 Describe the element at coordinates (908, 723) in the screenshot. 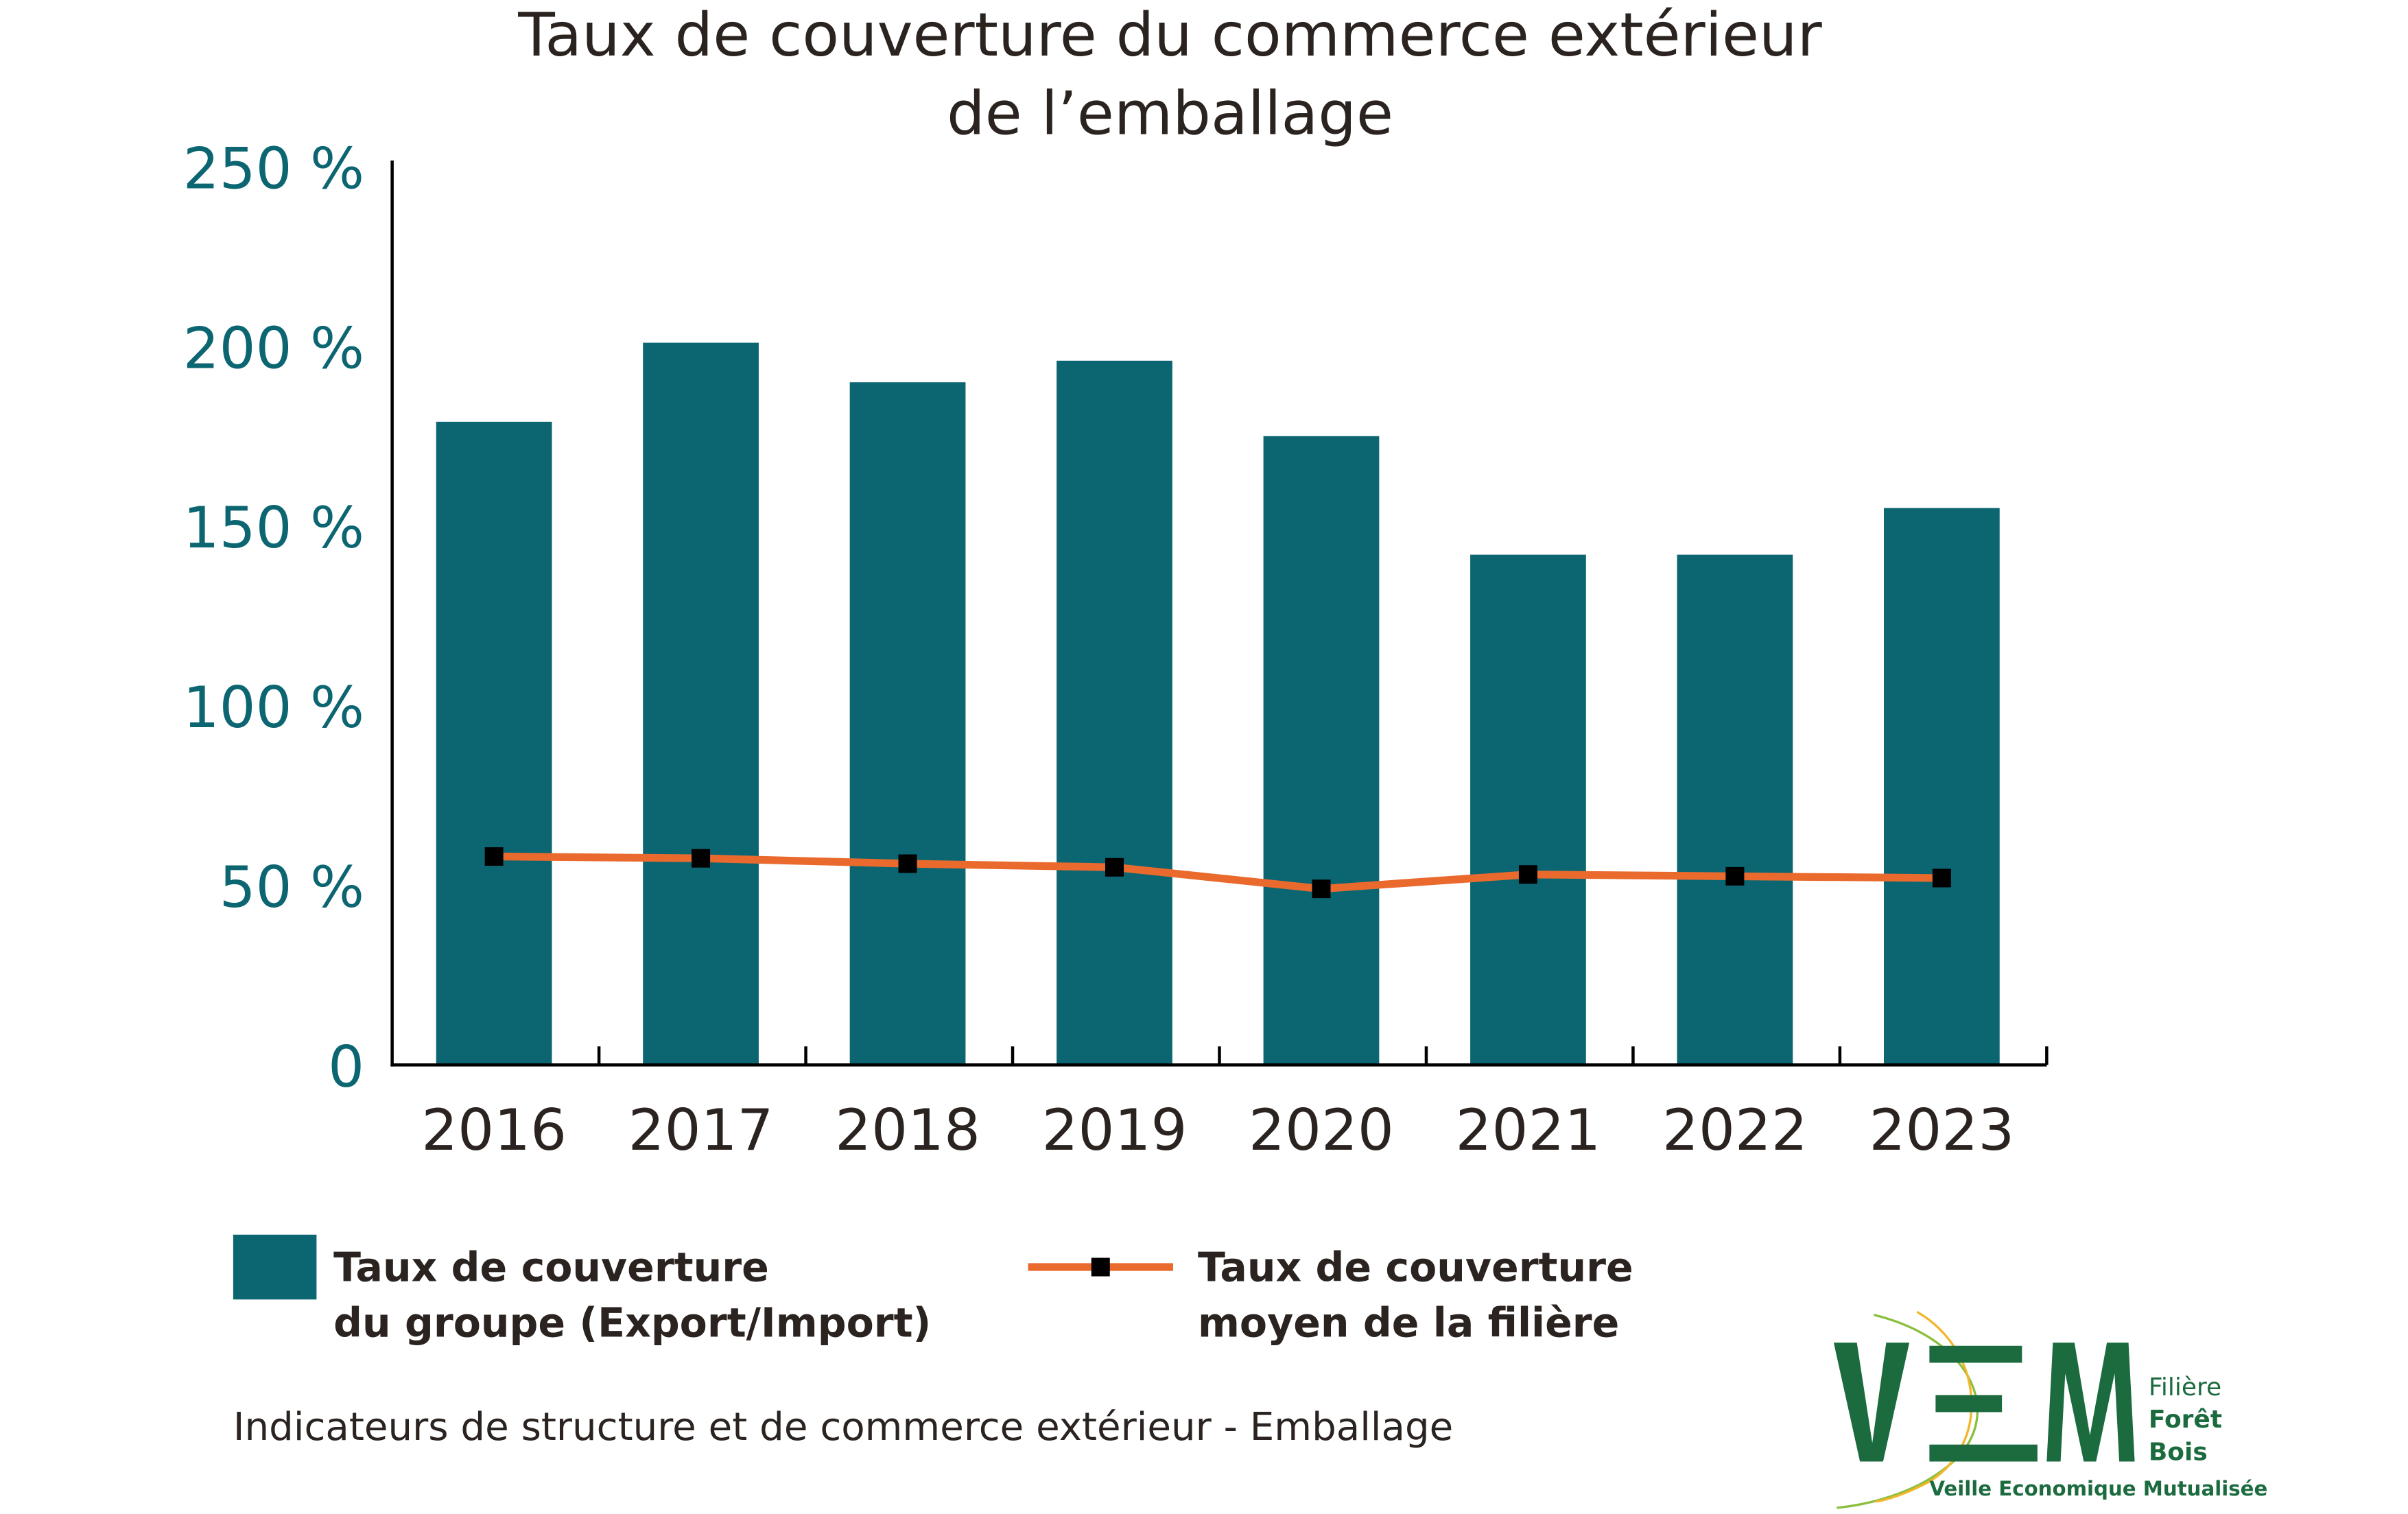

I see `bar-2018` at that location.